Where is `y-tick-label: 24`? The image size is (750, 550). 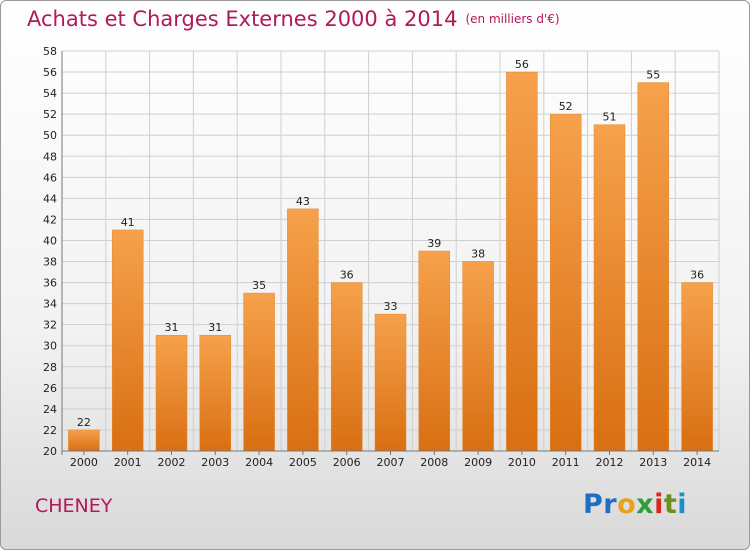 y-tick-label: 24 is located at coordinates (50, 409).